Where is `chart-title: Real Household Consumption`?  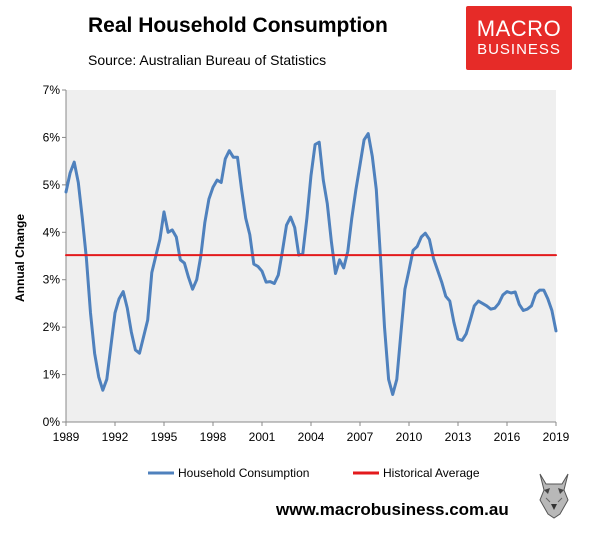
chart-title: Real Household Consumption is located at coordinates (238, 25).